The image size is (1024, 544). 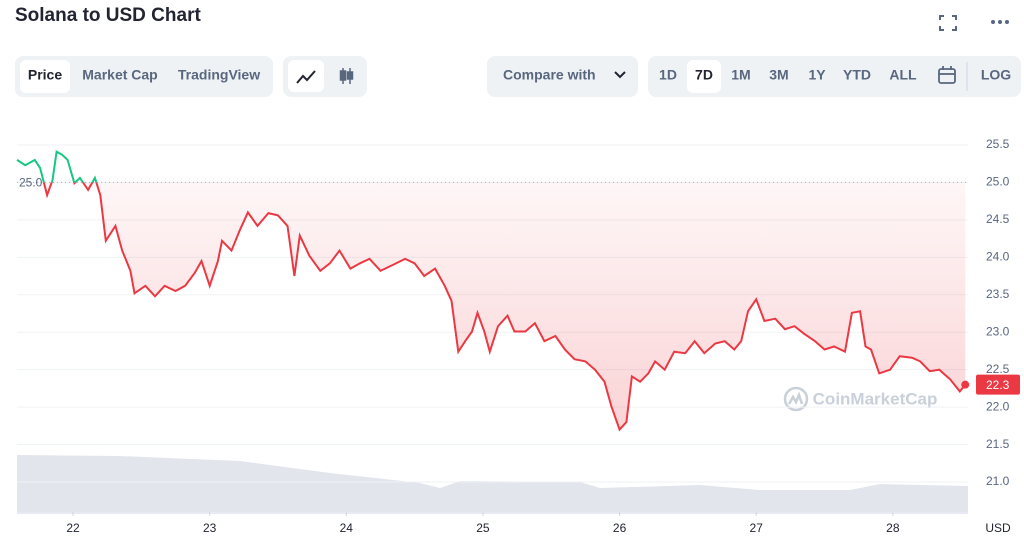 What do you see at coordinates (998, 528) in the screenshot?
I see `y-unit: USD` at bounding box center [998, 528].